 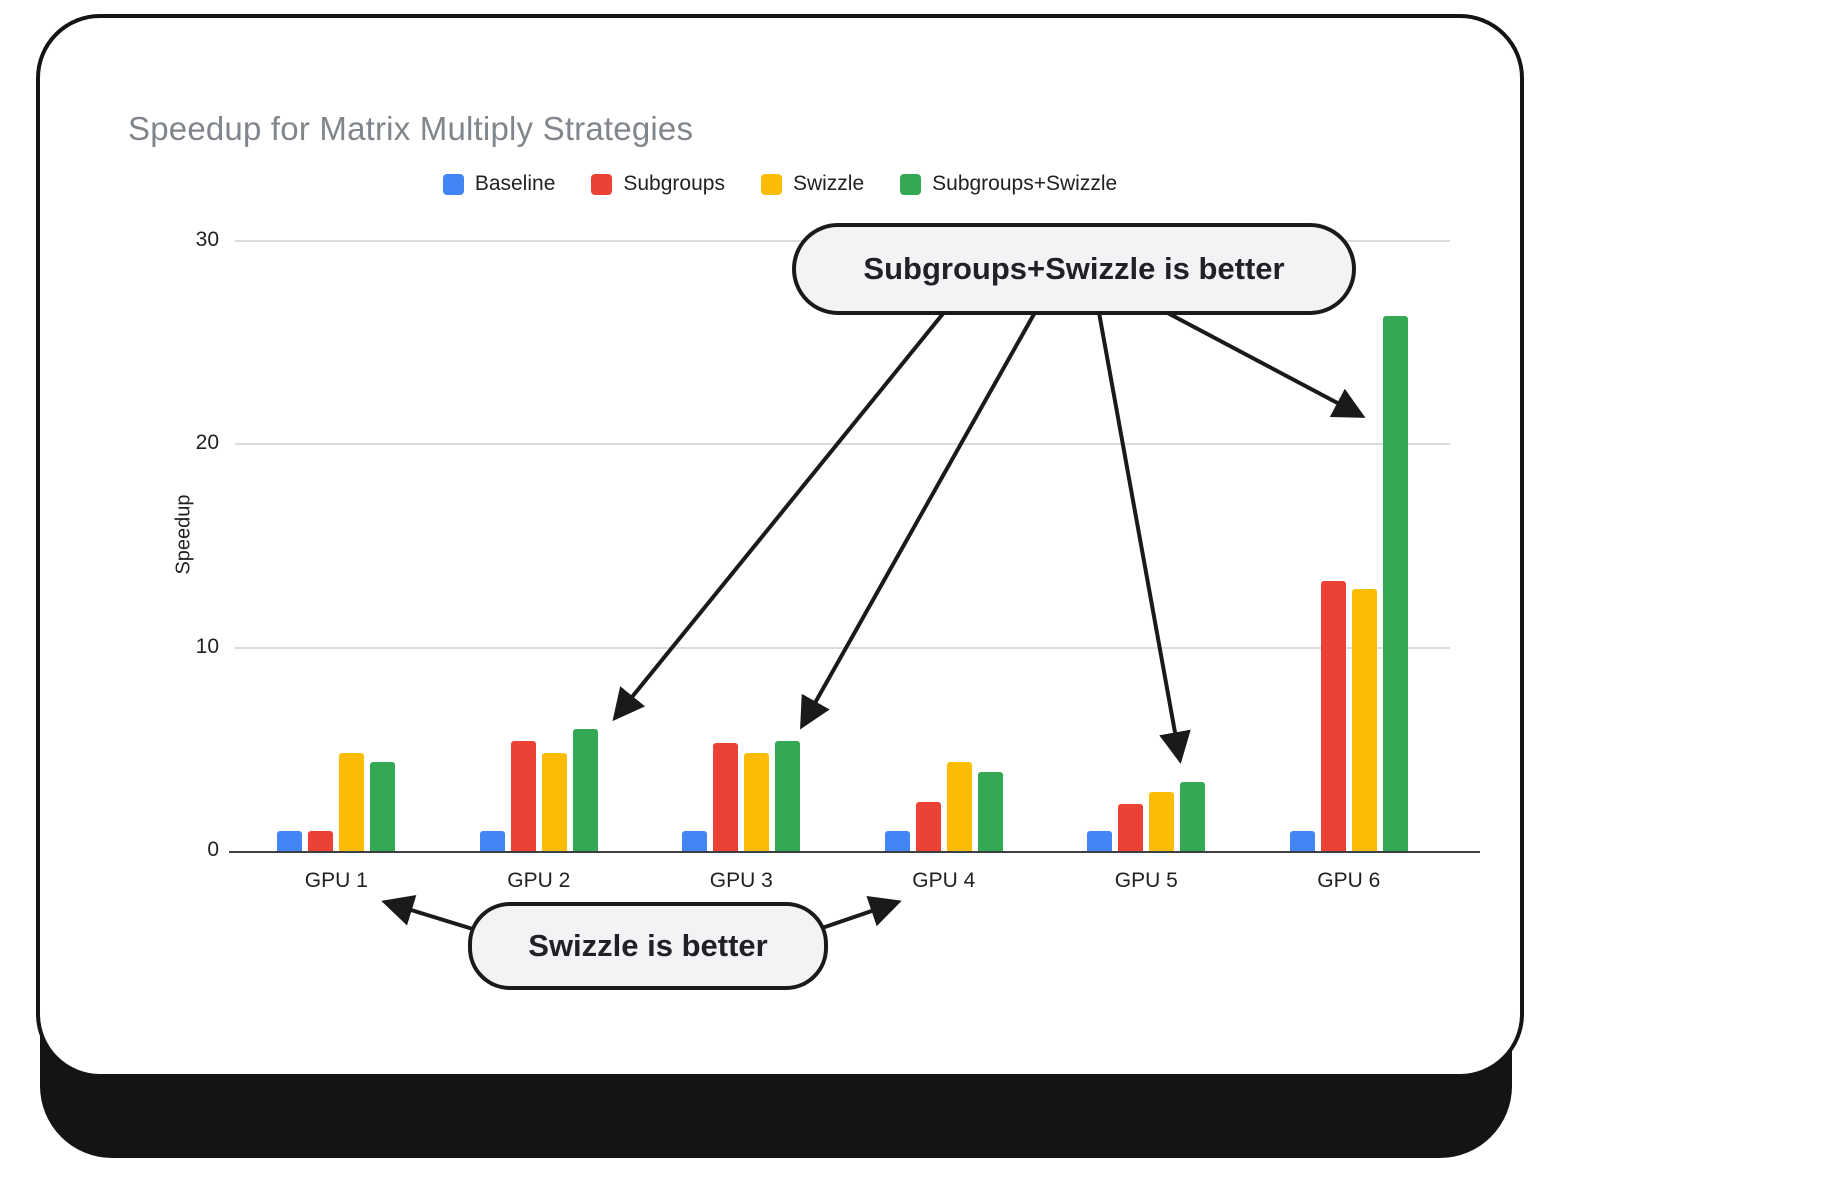 I want to click on x-axis-line, so click(x=854, y=852).